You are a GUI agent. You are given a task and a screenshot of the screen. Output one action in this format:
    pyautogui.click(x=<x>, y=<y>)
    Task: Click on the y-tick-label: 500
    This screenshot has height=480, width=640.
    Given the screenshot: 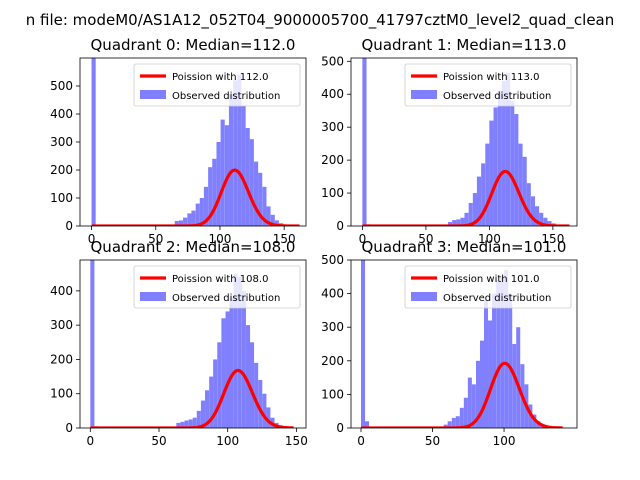 What is the action you would take?
    pyautogui.click(x=332, y=260)
    